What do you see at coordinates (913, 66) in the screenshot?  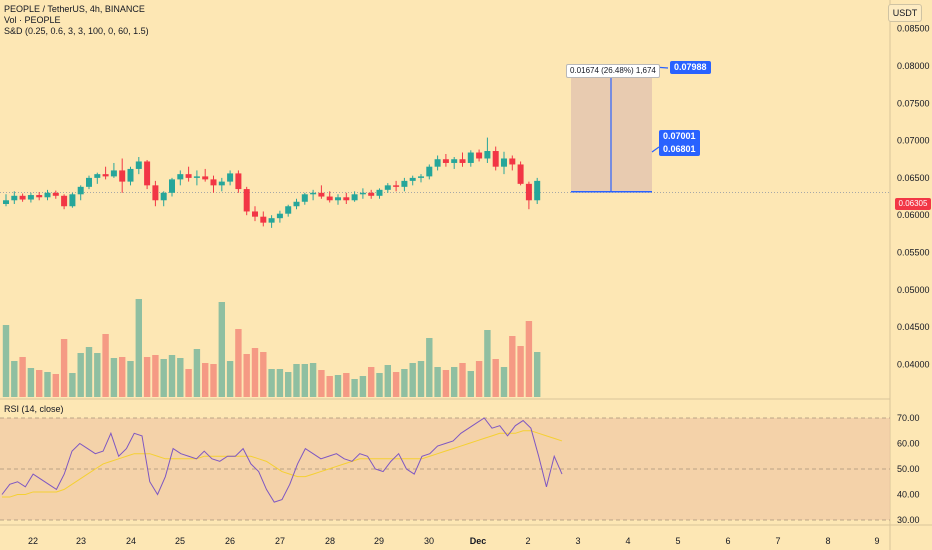 I see `price-axis-label: 0.08000` at bounding box center [913, 66].